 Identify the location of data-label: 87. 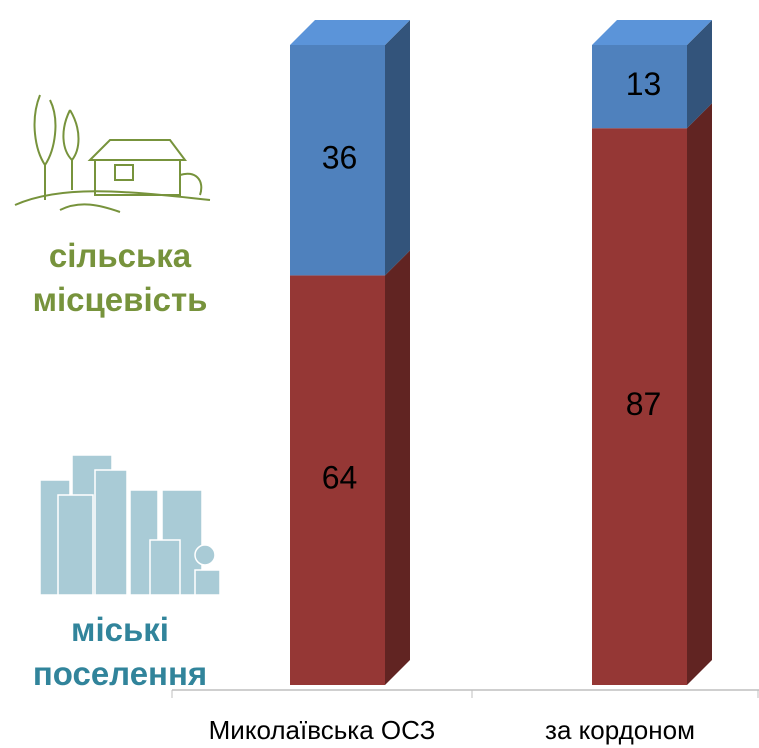
(644, 404).